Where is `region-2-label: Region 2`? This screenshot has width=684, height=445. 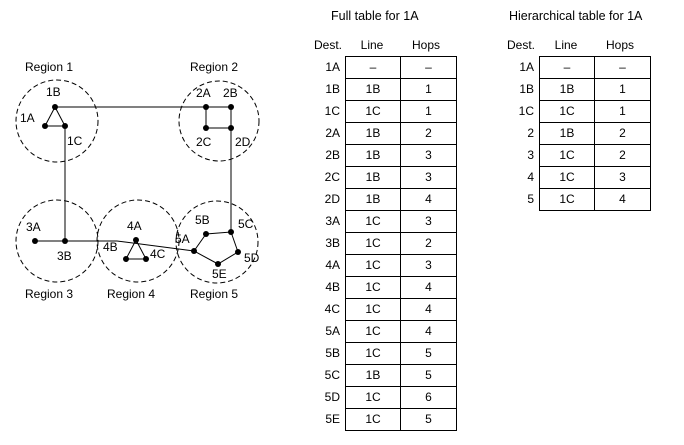
region-2-label: Region 2 is located at coordinates (214, 67).